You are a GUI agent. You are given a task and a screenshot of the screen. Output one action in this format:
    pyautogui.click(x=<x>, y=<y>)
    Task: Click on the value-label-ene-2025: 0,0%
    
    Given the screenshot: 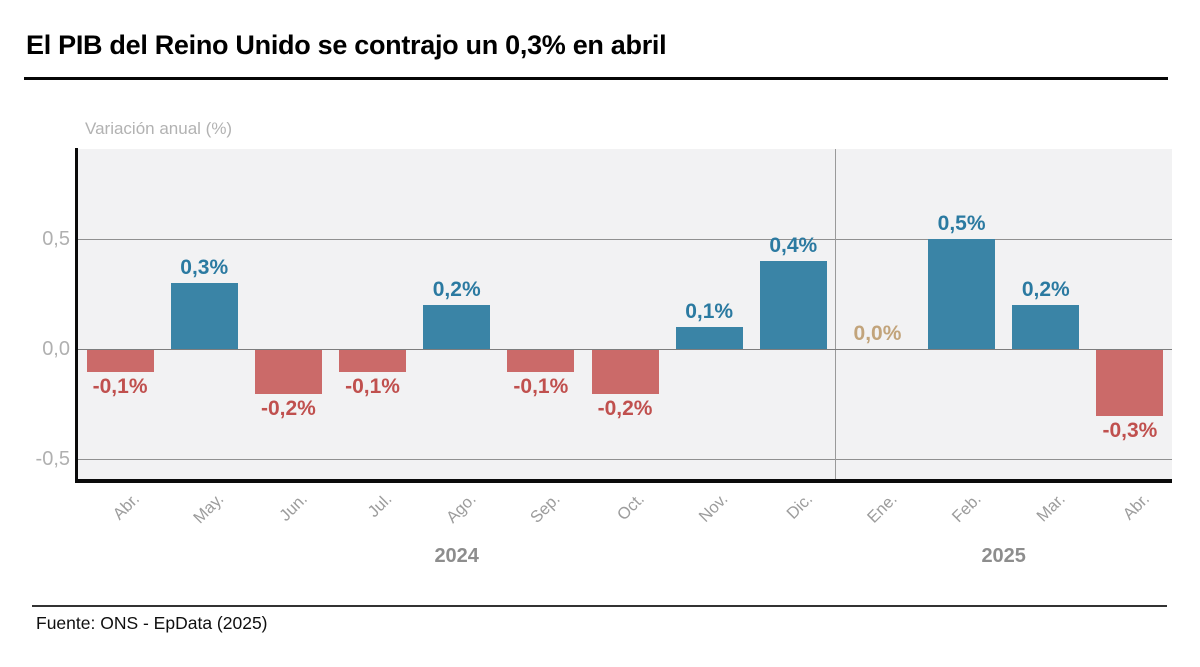 What is the action you would take?
    pyautogui.click(x=877, y=333)
    